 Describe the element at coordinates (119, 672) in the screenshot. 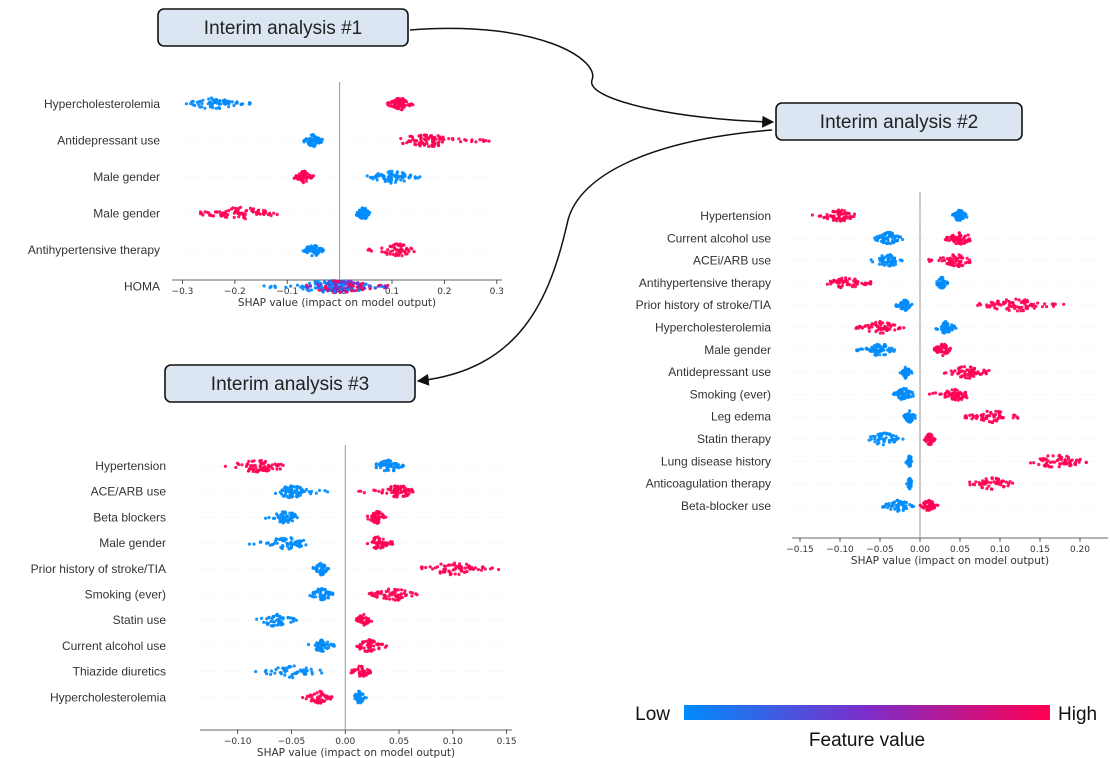

I see `feature-label: Thiazide diuretics` at that location.